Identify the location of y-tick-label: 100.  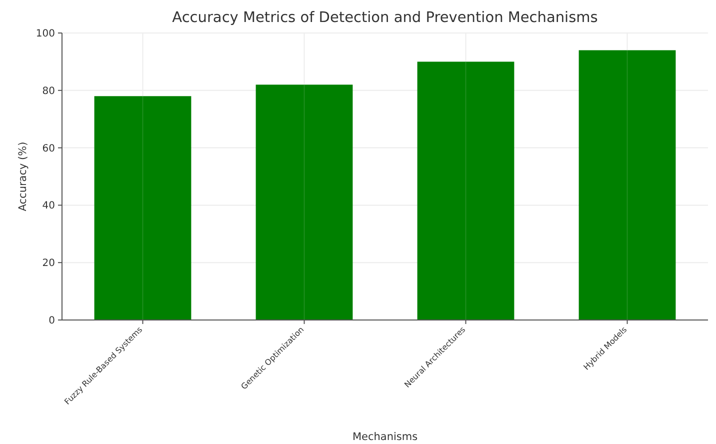
(45, 34).